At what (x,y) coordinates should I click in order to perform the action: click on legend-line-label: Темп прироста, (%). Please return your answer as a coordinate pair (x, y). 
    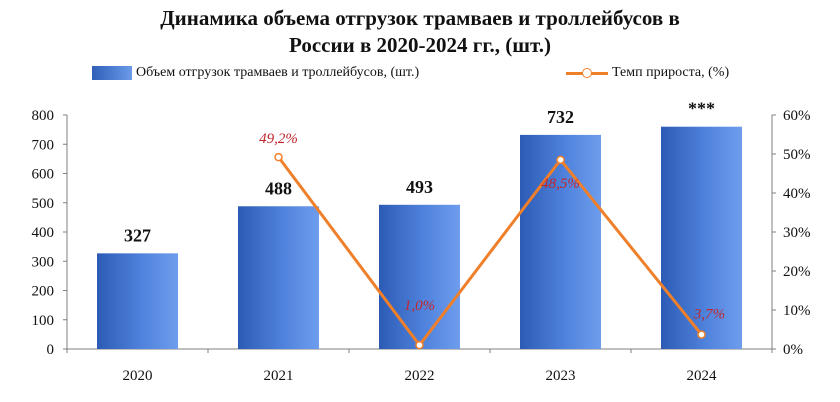
    Looking at the image, I should click on (671, 72).